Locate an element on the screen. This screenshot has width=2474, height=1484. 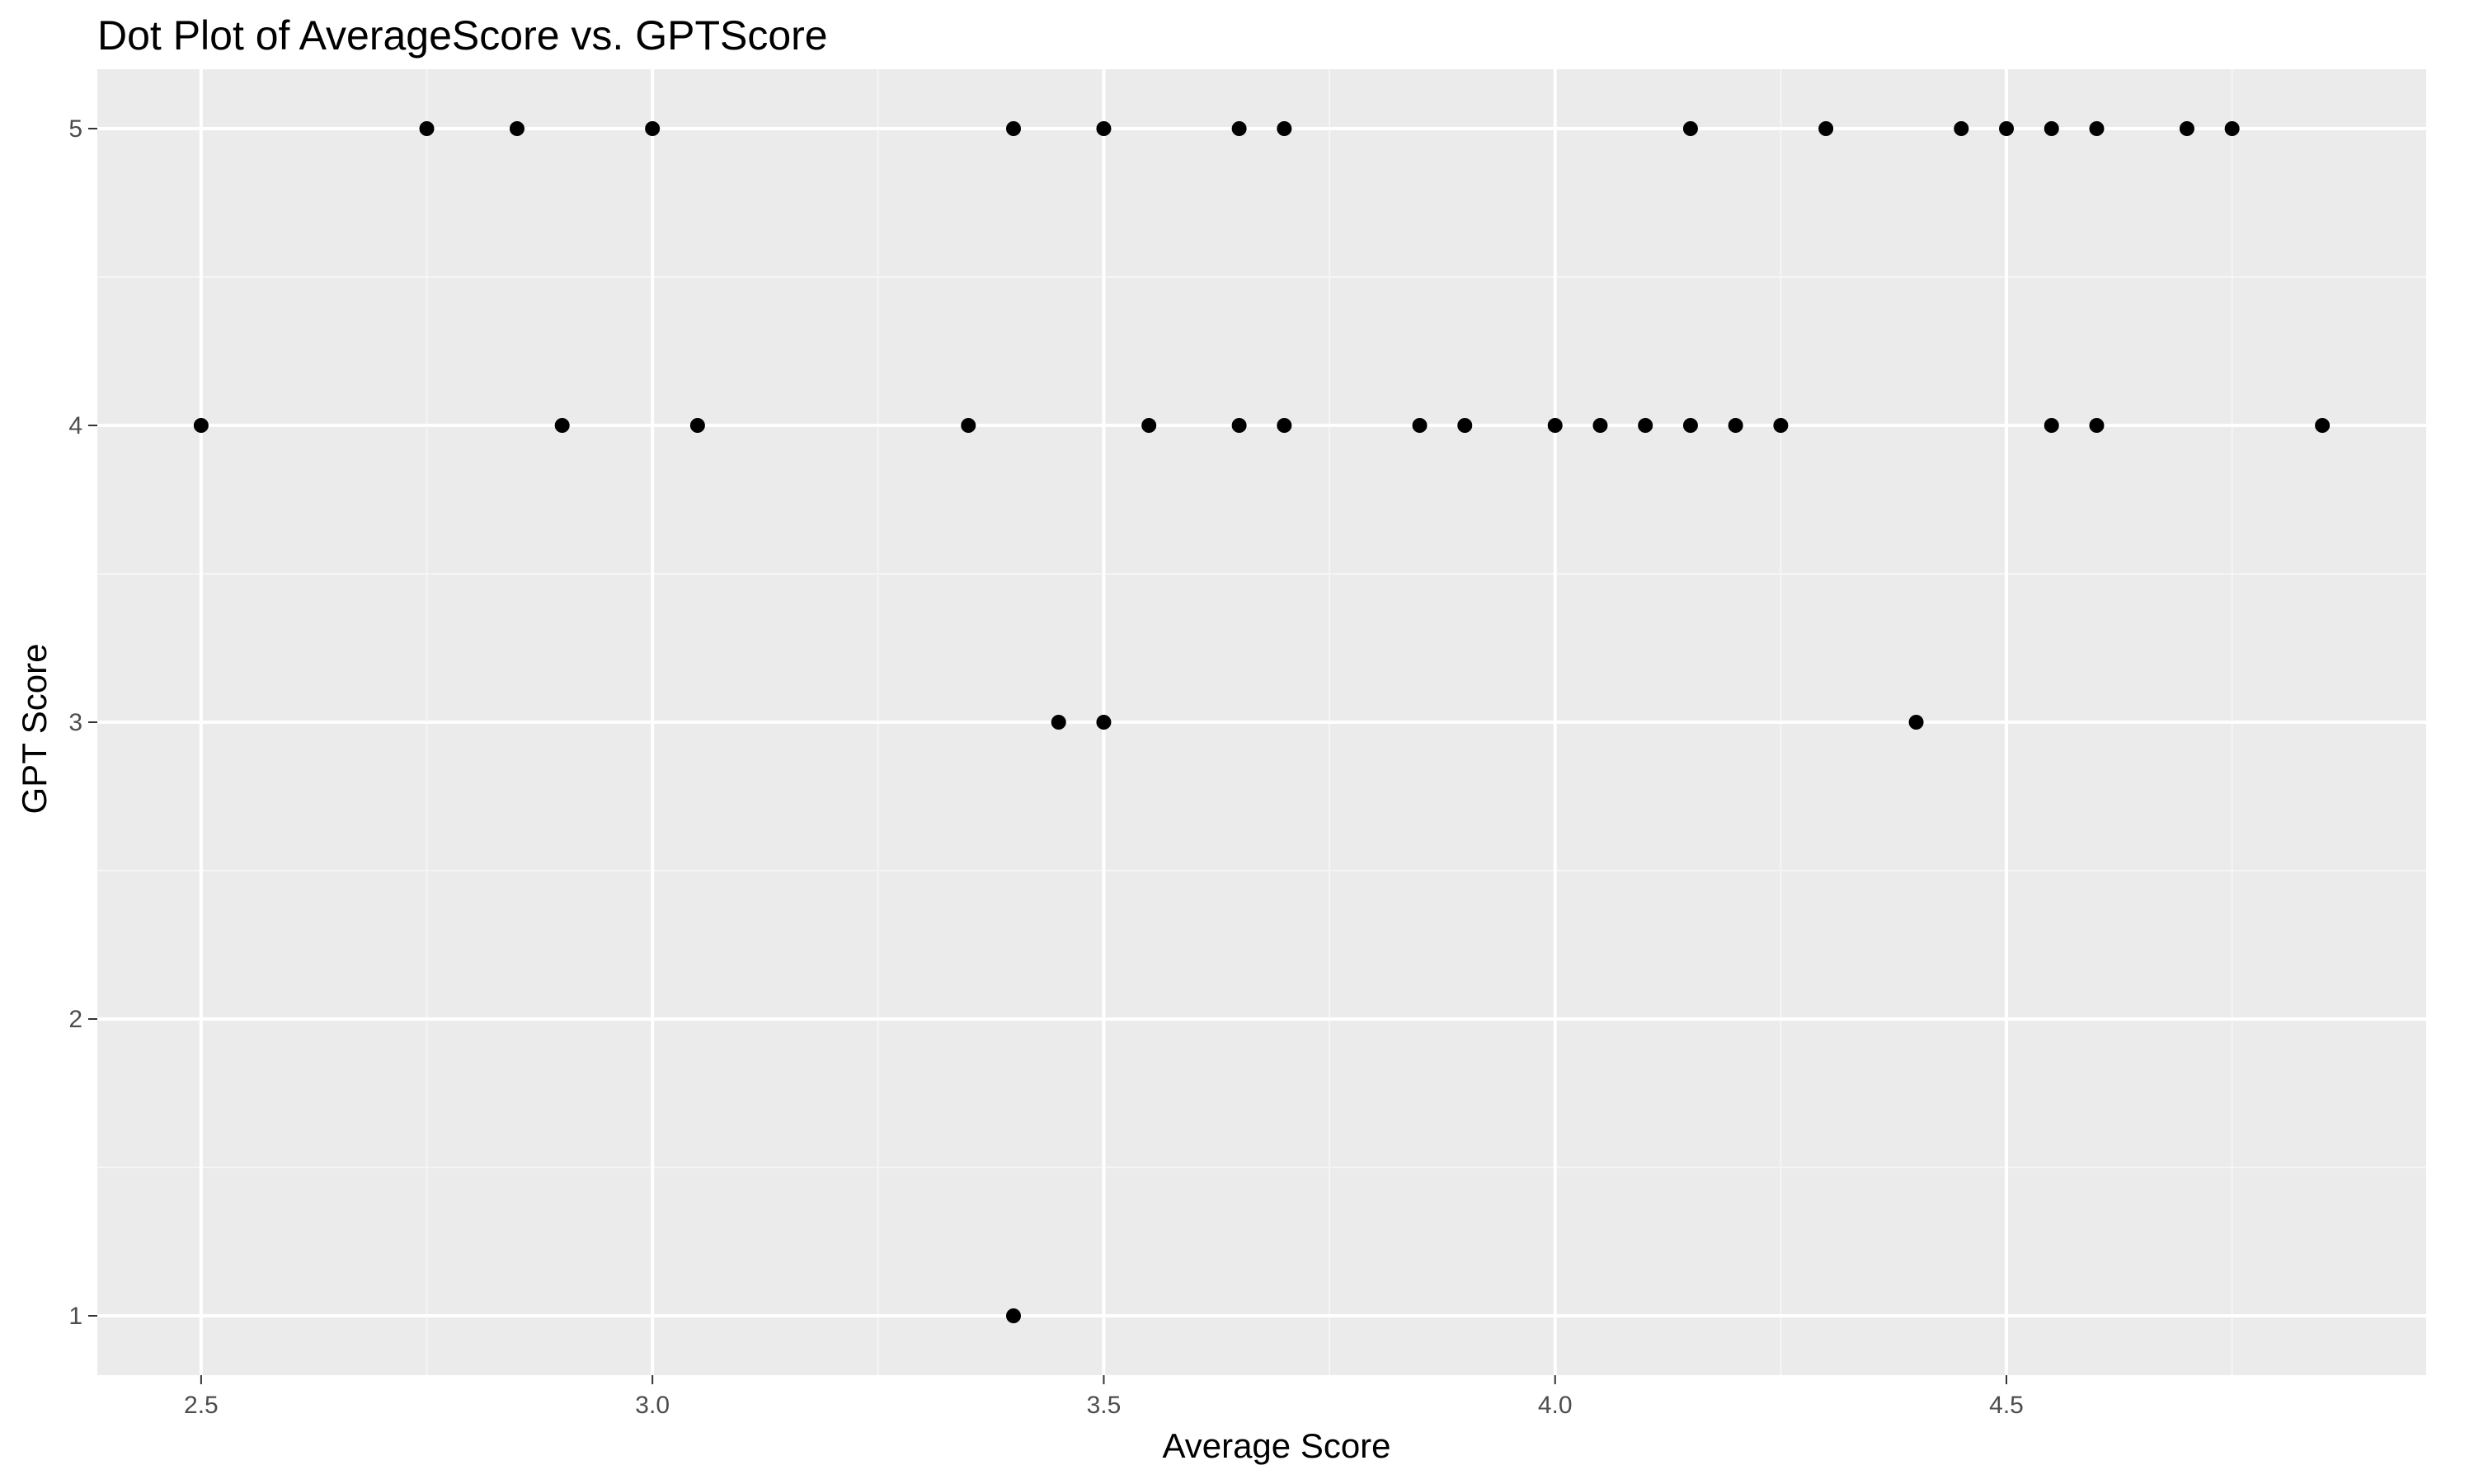
y-tick-label: 1 is located at coordinates (75, 1316).